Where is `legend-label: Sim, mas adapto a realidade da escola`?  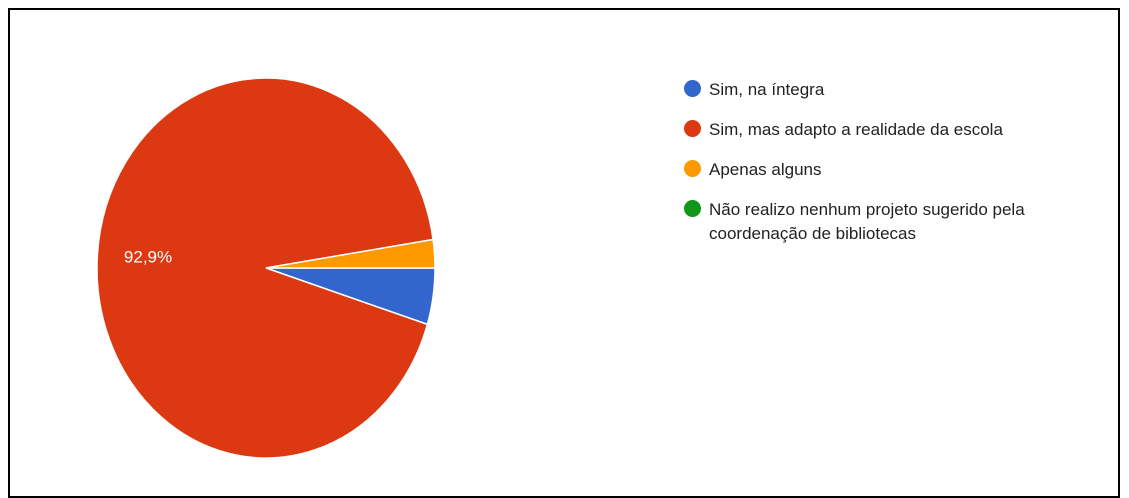
legend-label: Sim, mas adapto a realidade da escola is located at coordinates (856, 129).